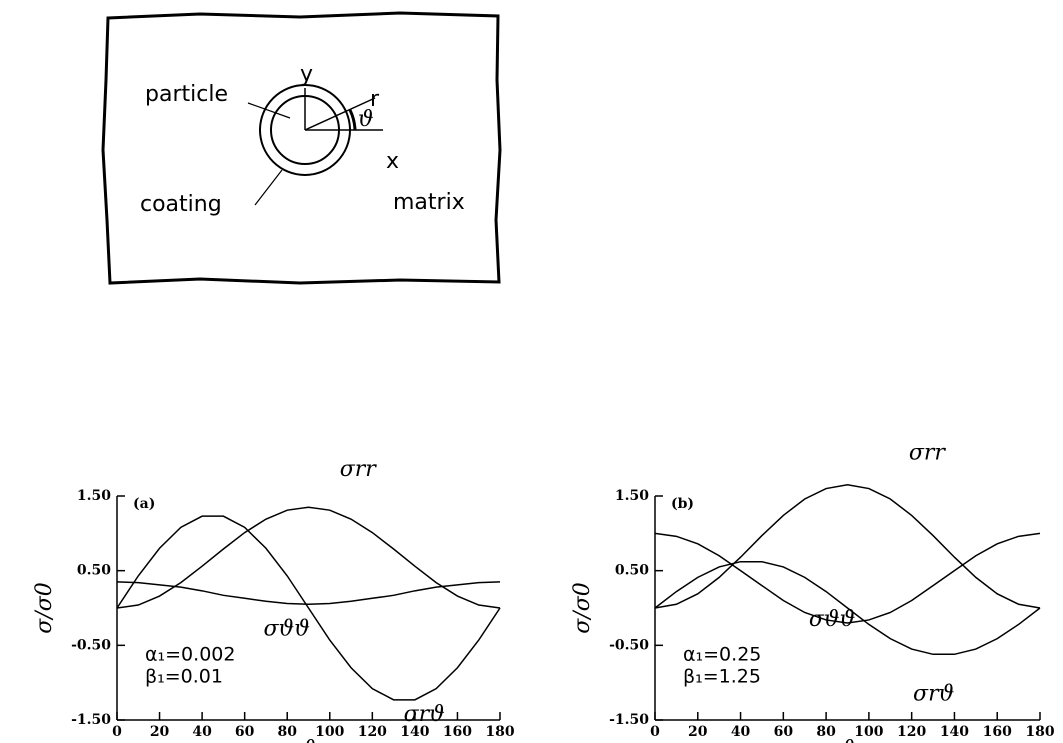 This screenshot has height=743, width=1063. What do you see at coordinates (186, 94) in the screenshot?
I see `particle-label: particle` at bounding box center [186, 94].